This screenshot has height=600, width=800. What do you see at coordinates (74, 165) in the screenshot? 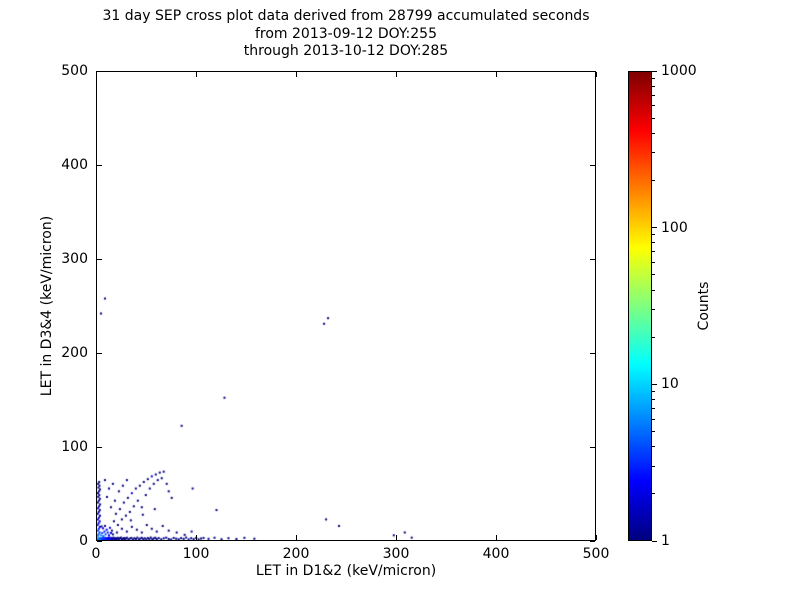
I see `y-tick-label: 400` at bounding box center [74, 165].